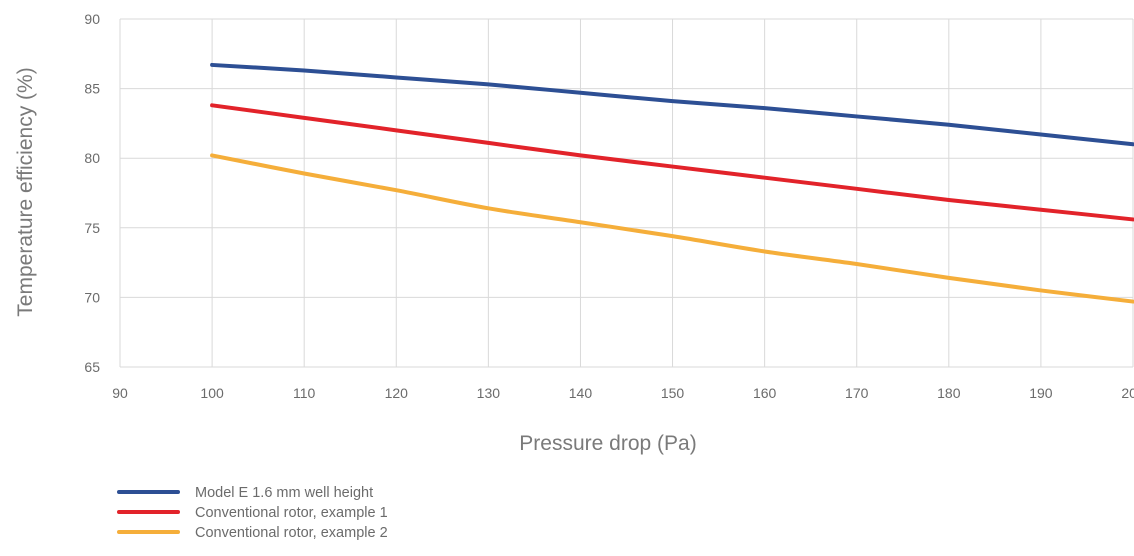 This screenshot has width=1134, height=556. Describe the element at coordinates (120, 393) in the screenshot. I see `x-tick-label-90: 90` at that location.